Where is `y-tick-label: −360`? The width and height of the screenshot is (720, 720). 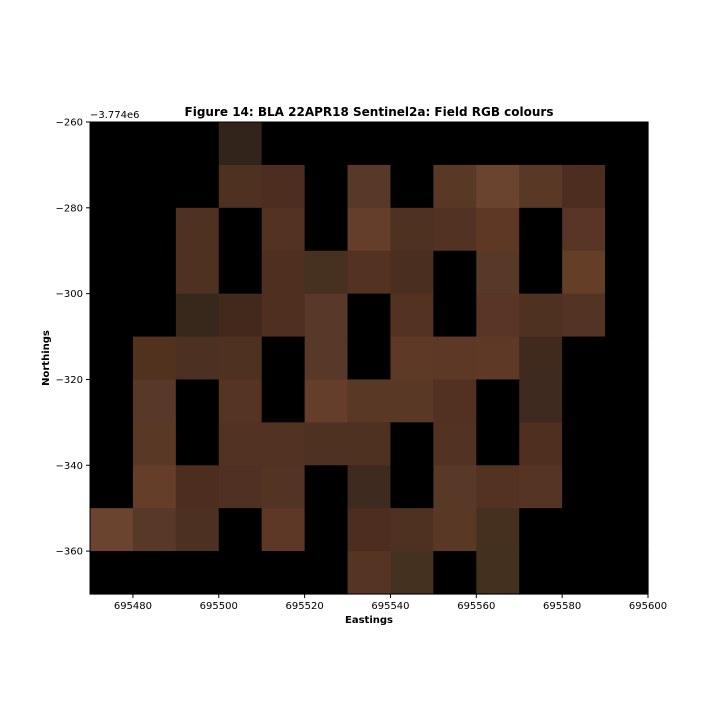 y-tick-label: −360 is located at coordinates (69, 552).